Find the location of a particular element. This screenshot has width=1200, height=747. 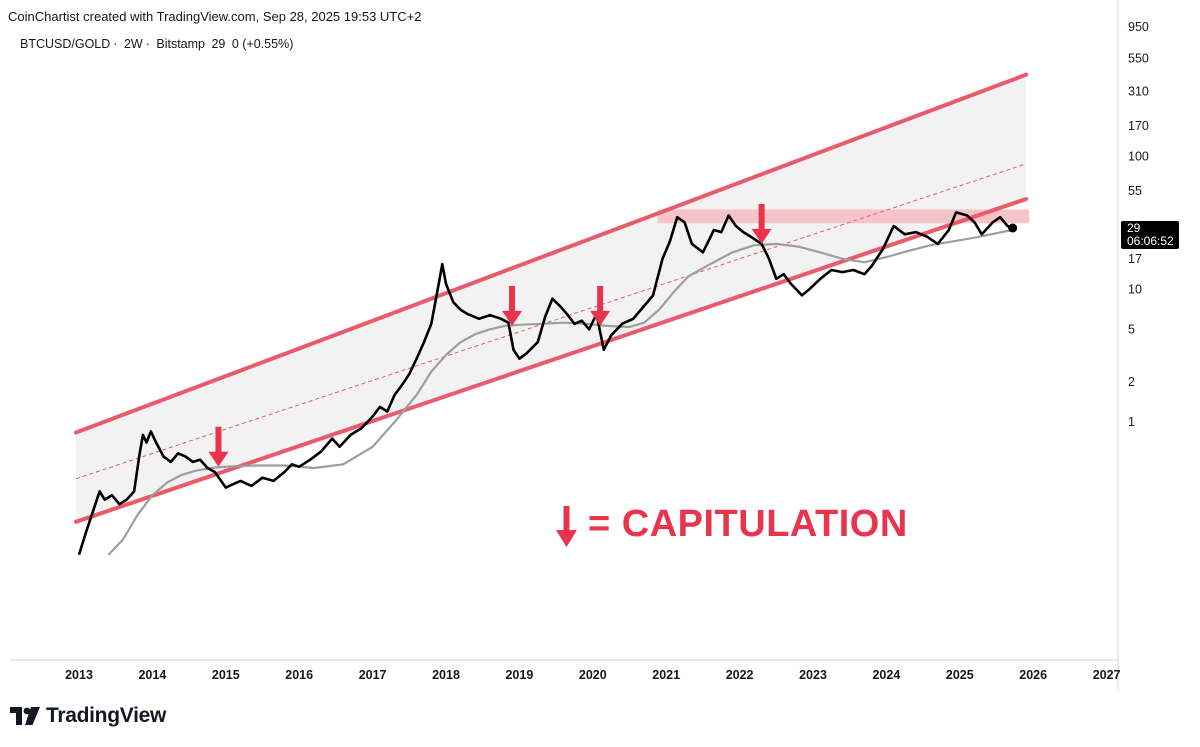

x-tick-label: 2023 is located at coordinates (813, 675).